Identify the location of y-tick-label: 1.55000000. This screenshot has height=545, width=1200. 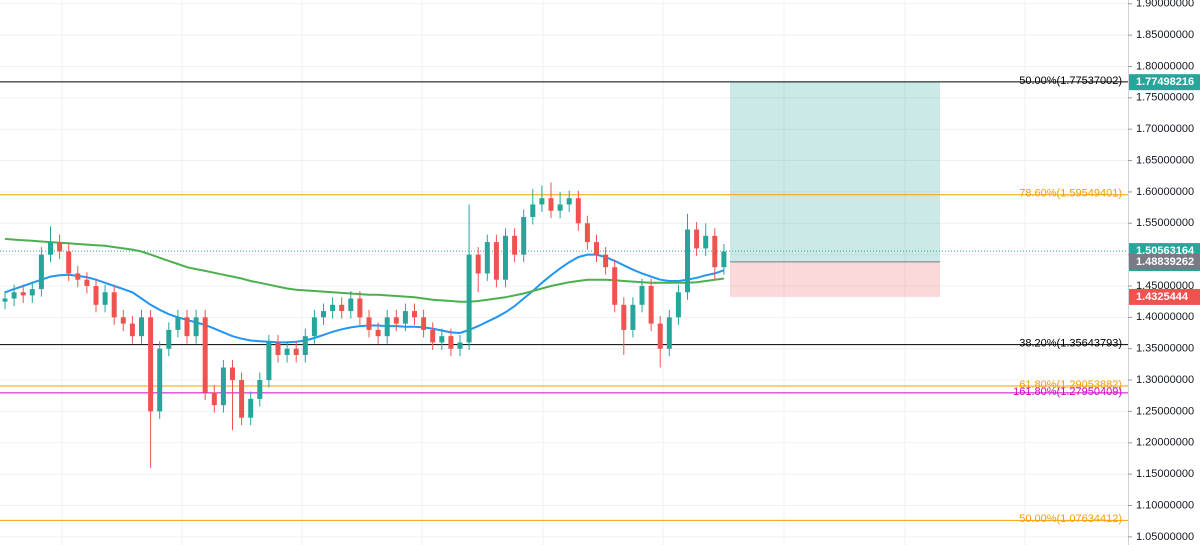
(1165, 223).